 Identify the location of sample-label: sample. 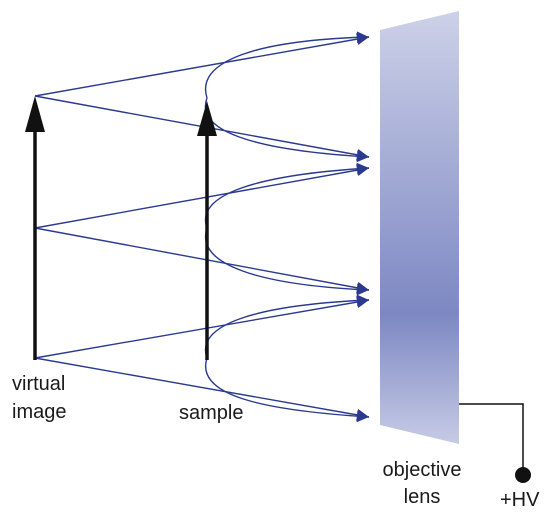
(211, 413).